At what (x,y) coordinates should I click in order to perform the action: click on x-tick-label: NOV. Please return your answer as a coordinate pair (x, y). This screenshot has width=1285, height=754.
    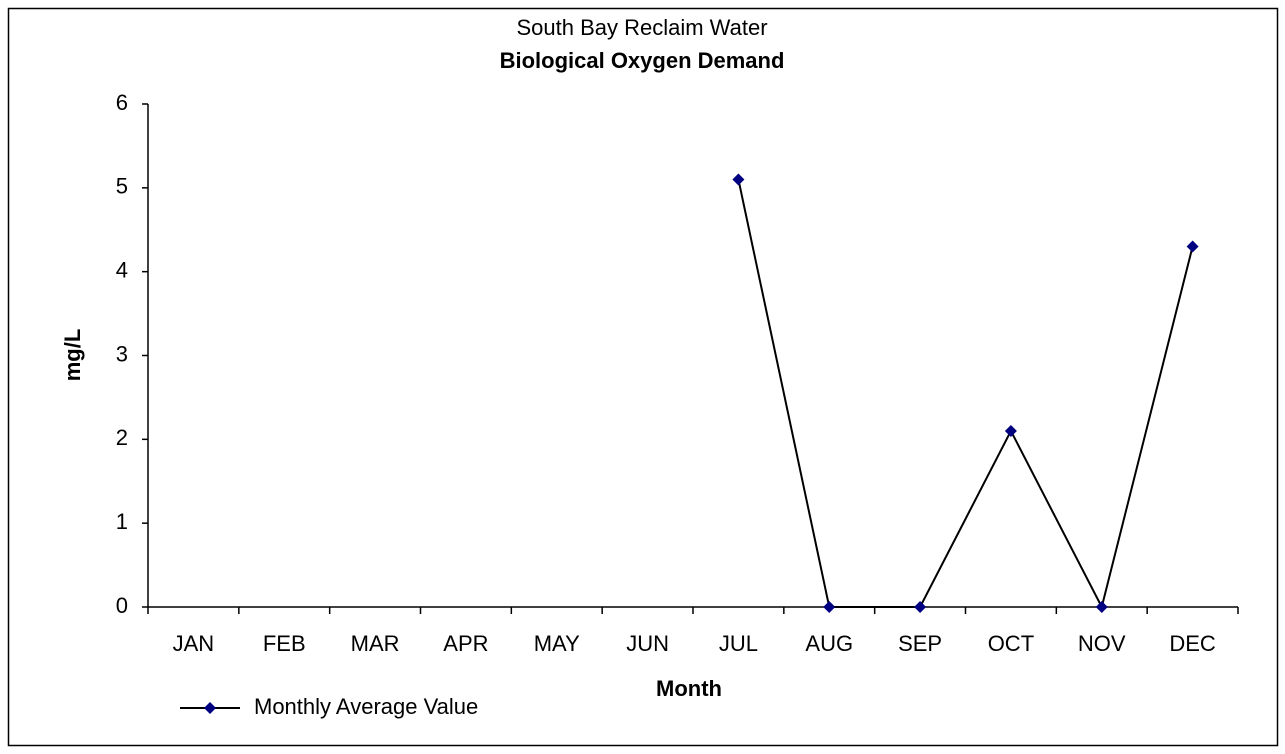
    Looking at the image, I should click on (1102, 643).